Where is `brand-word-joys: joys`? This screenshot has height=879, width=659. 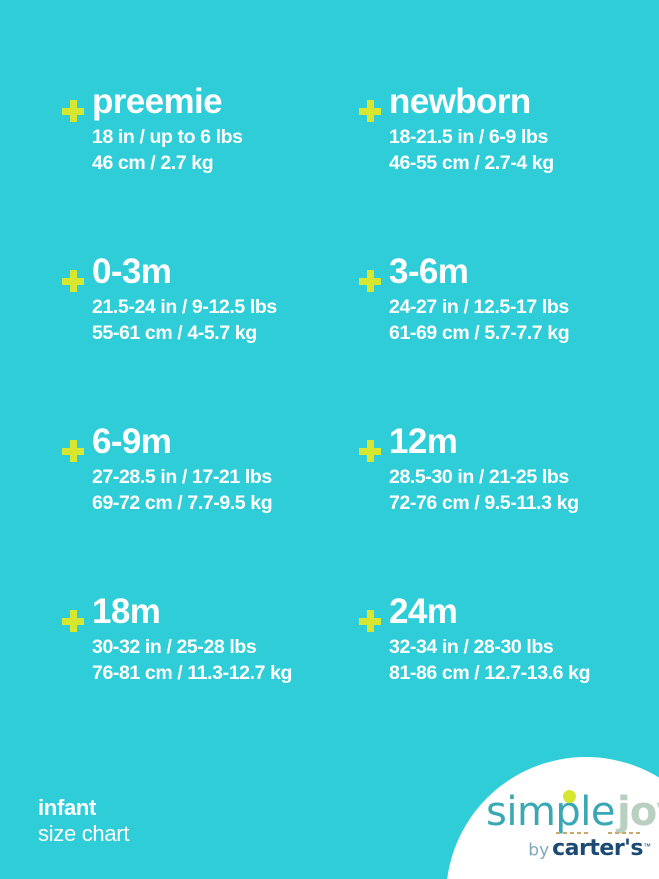
brand-word-joys: joys is located at coordinates (638, 812).